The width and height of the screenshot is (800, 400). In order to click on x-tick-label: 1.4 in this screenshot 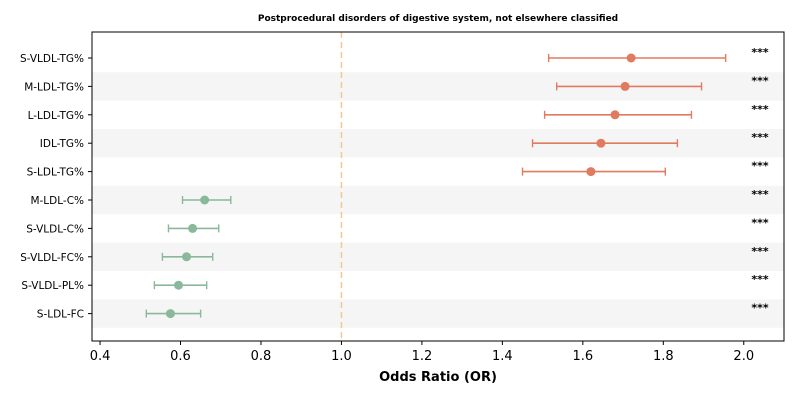, I will do `click(502, 356)`.